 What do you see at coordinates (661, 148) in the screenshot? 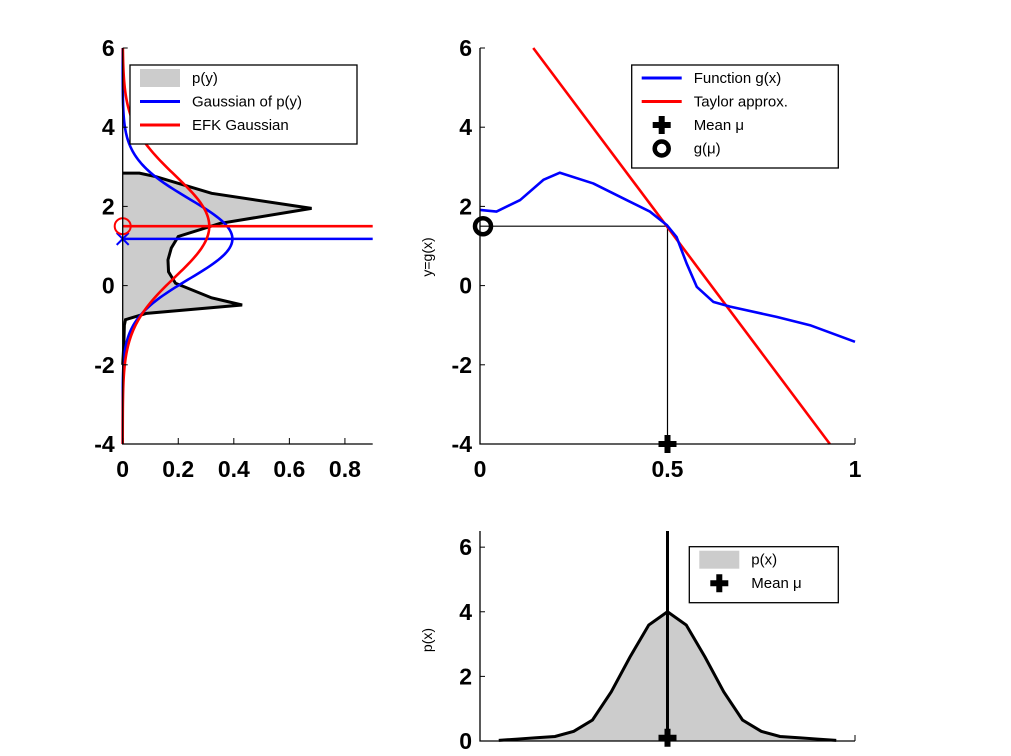
I see `legend-circle-marker-icon` at bounding box center [661, 148].